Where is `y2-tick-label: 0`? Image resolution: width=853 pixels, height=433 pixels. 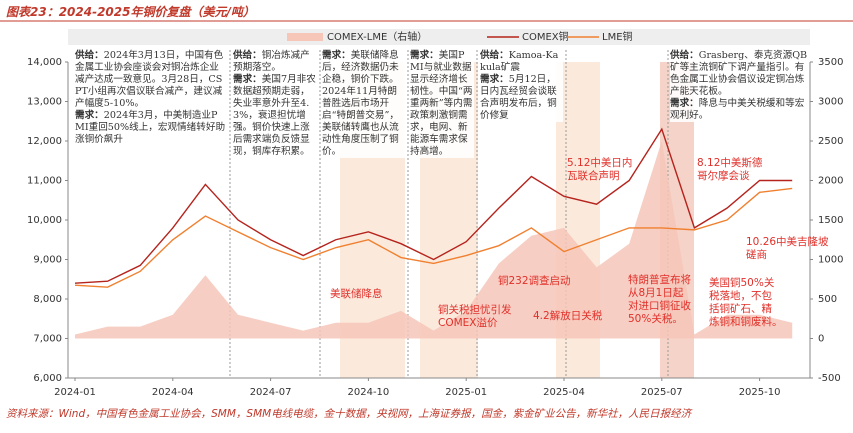
y2-tick-label: 0 is located at coordinates (821, 339).